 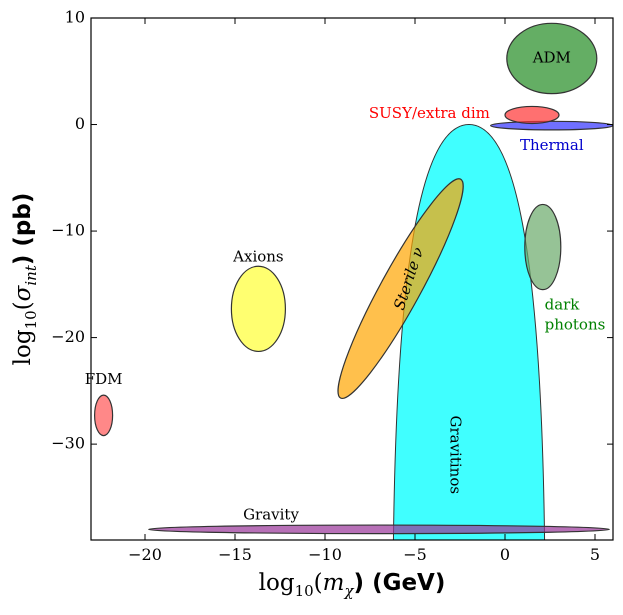 I want to click on label-adm: ADM, so click(x=551, y=57).